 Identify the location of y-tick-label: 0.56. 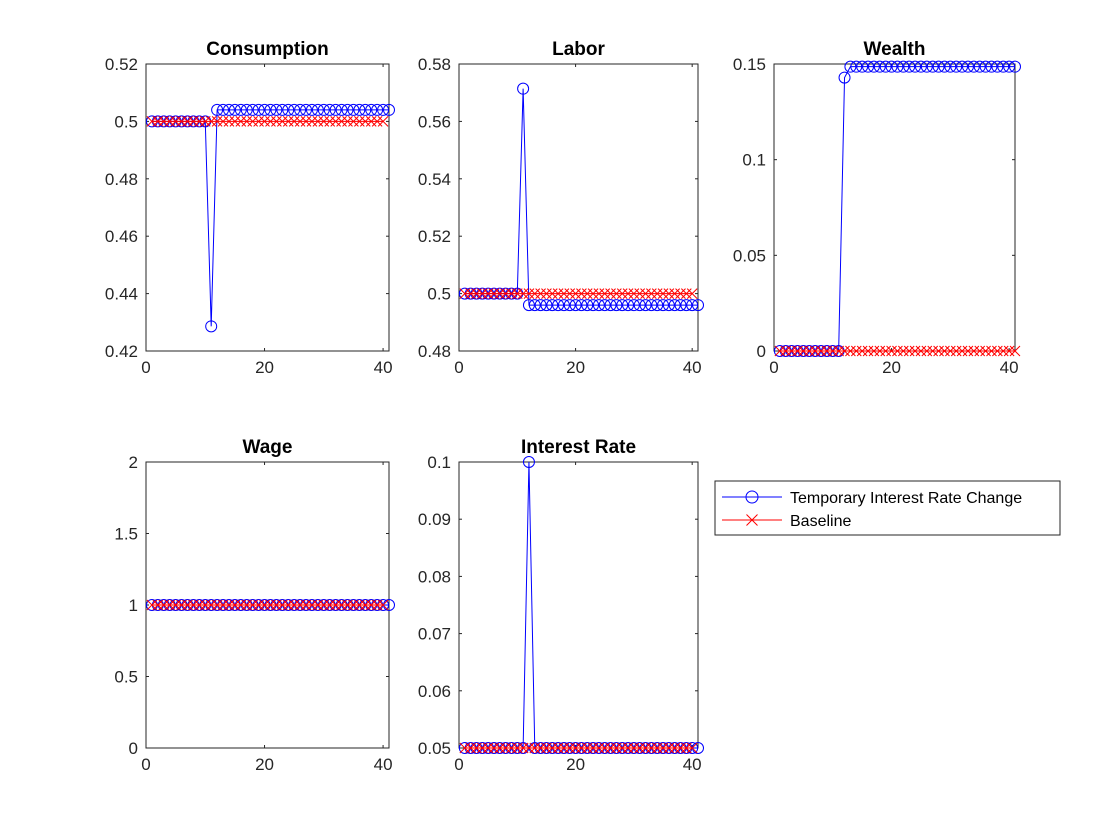
(434, 121).